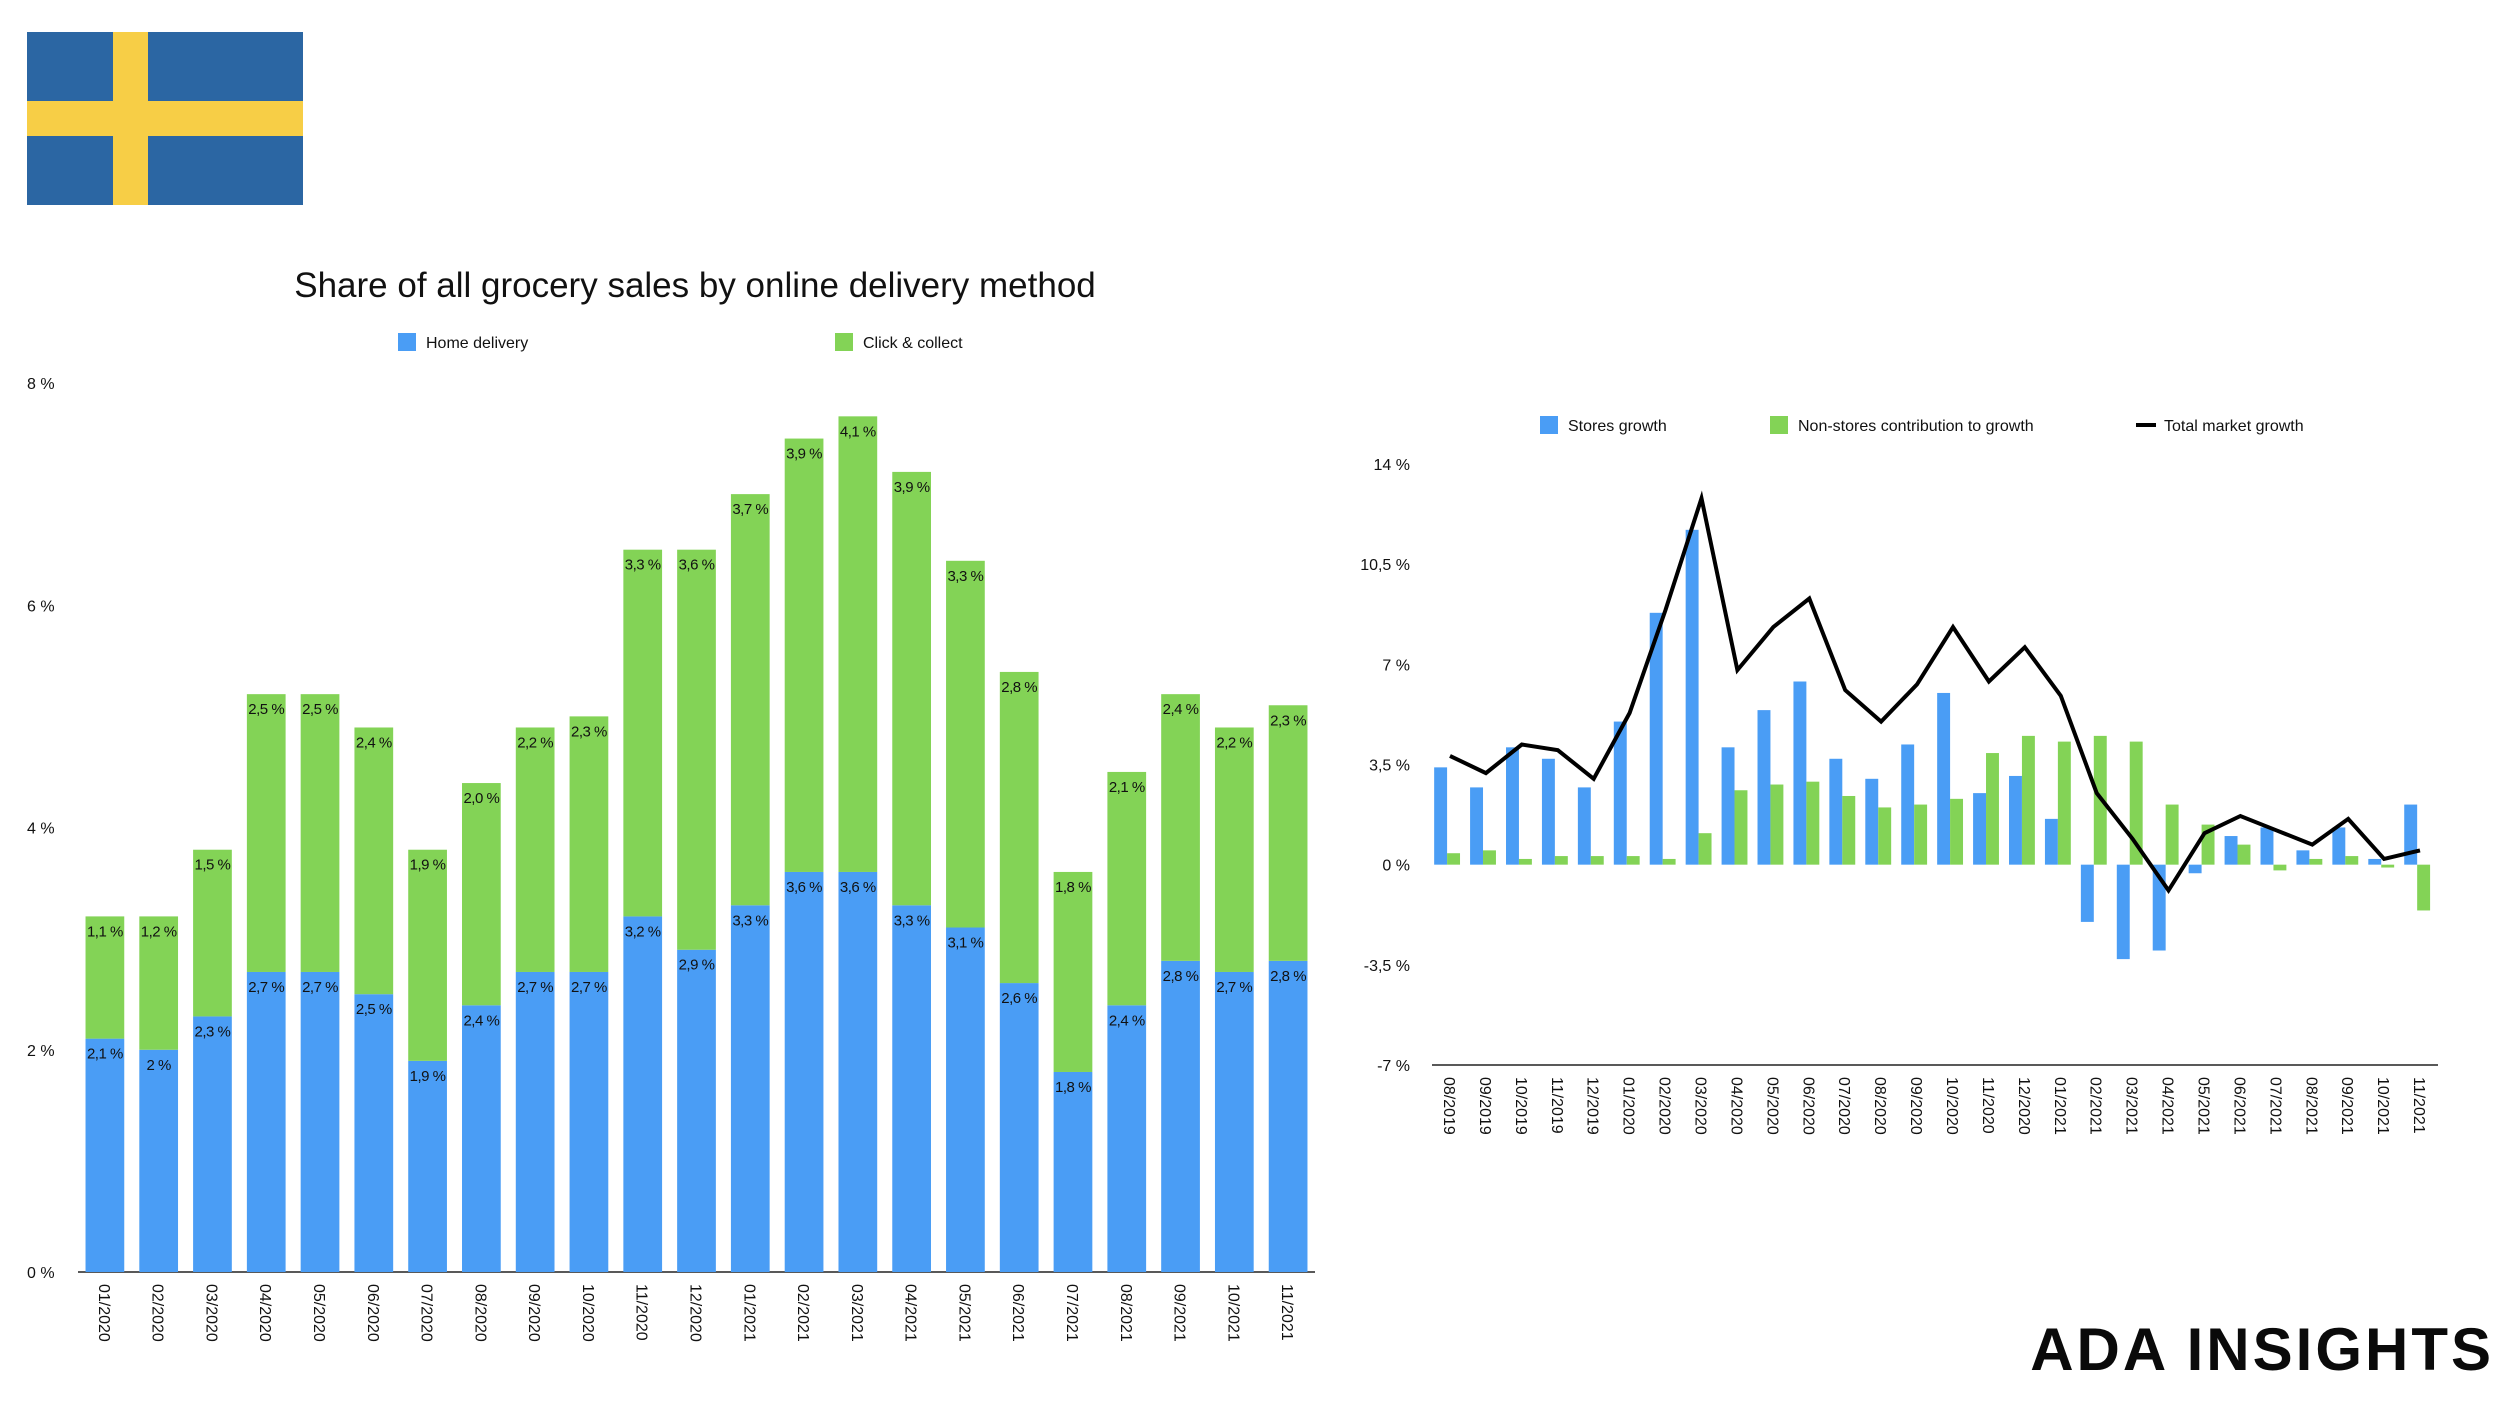 The width and height of the screenshot is (2500, 1402). I want to click on data-label: 2,9 %, so click(697, 965).